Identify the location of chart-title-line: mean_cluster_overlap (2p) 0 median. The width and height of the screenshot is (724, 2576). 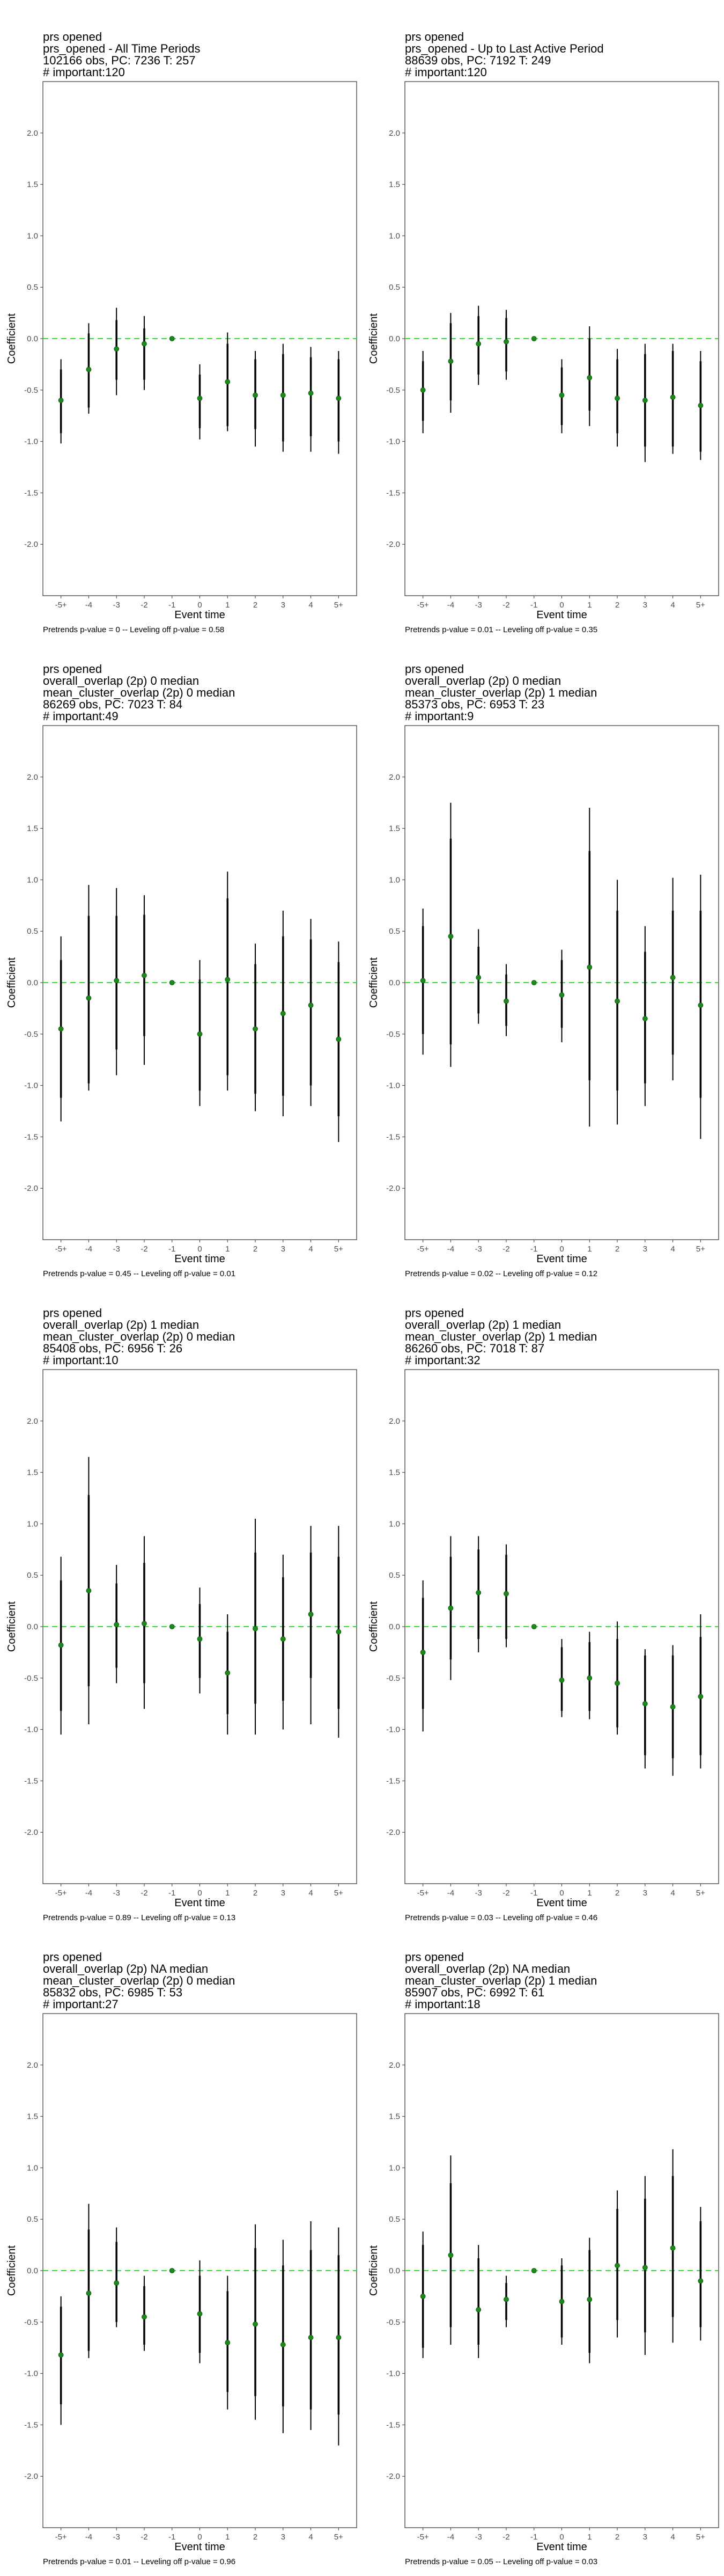
(139, 1980).